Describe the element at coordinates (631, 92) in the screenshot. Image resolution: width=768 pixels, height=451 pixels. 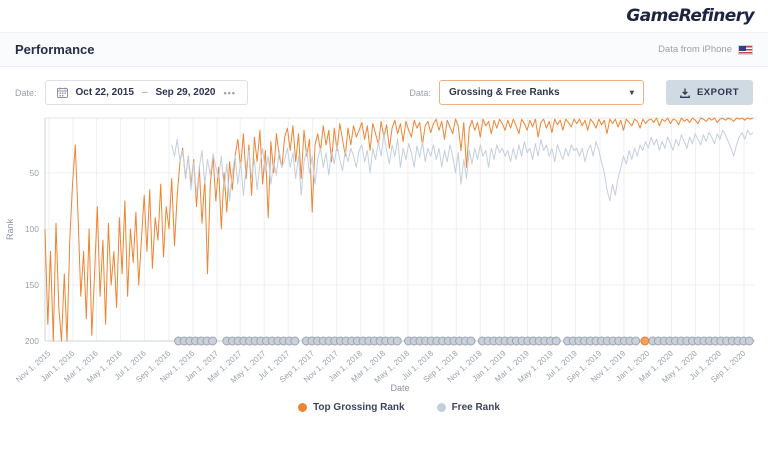
I see `chevron-down-icon: ▾` at that location.